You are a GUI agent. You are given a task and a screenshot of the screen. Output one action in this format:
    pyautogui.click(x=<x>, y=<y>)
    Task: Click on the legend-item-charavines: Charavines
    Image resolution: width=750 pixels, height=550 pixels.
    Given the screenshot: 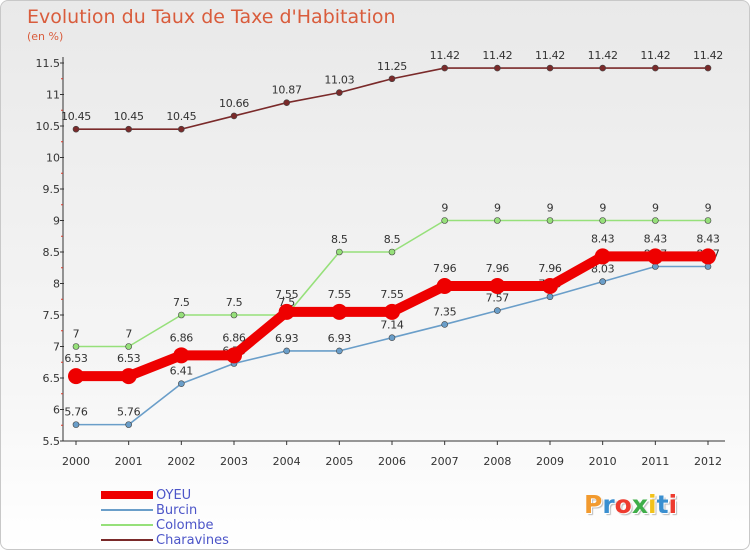 What is the action you would take?
    pyautogui.click(x=181, y=540)
    